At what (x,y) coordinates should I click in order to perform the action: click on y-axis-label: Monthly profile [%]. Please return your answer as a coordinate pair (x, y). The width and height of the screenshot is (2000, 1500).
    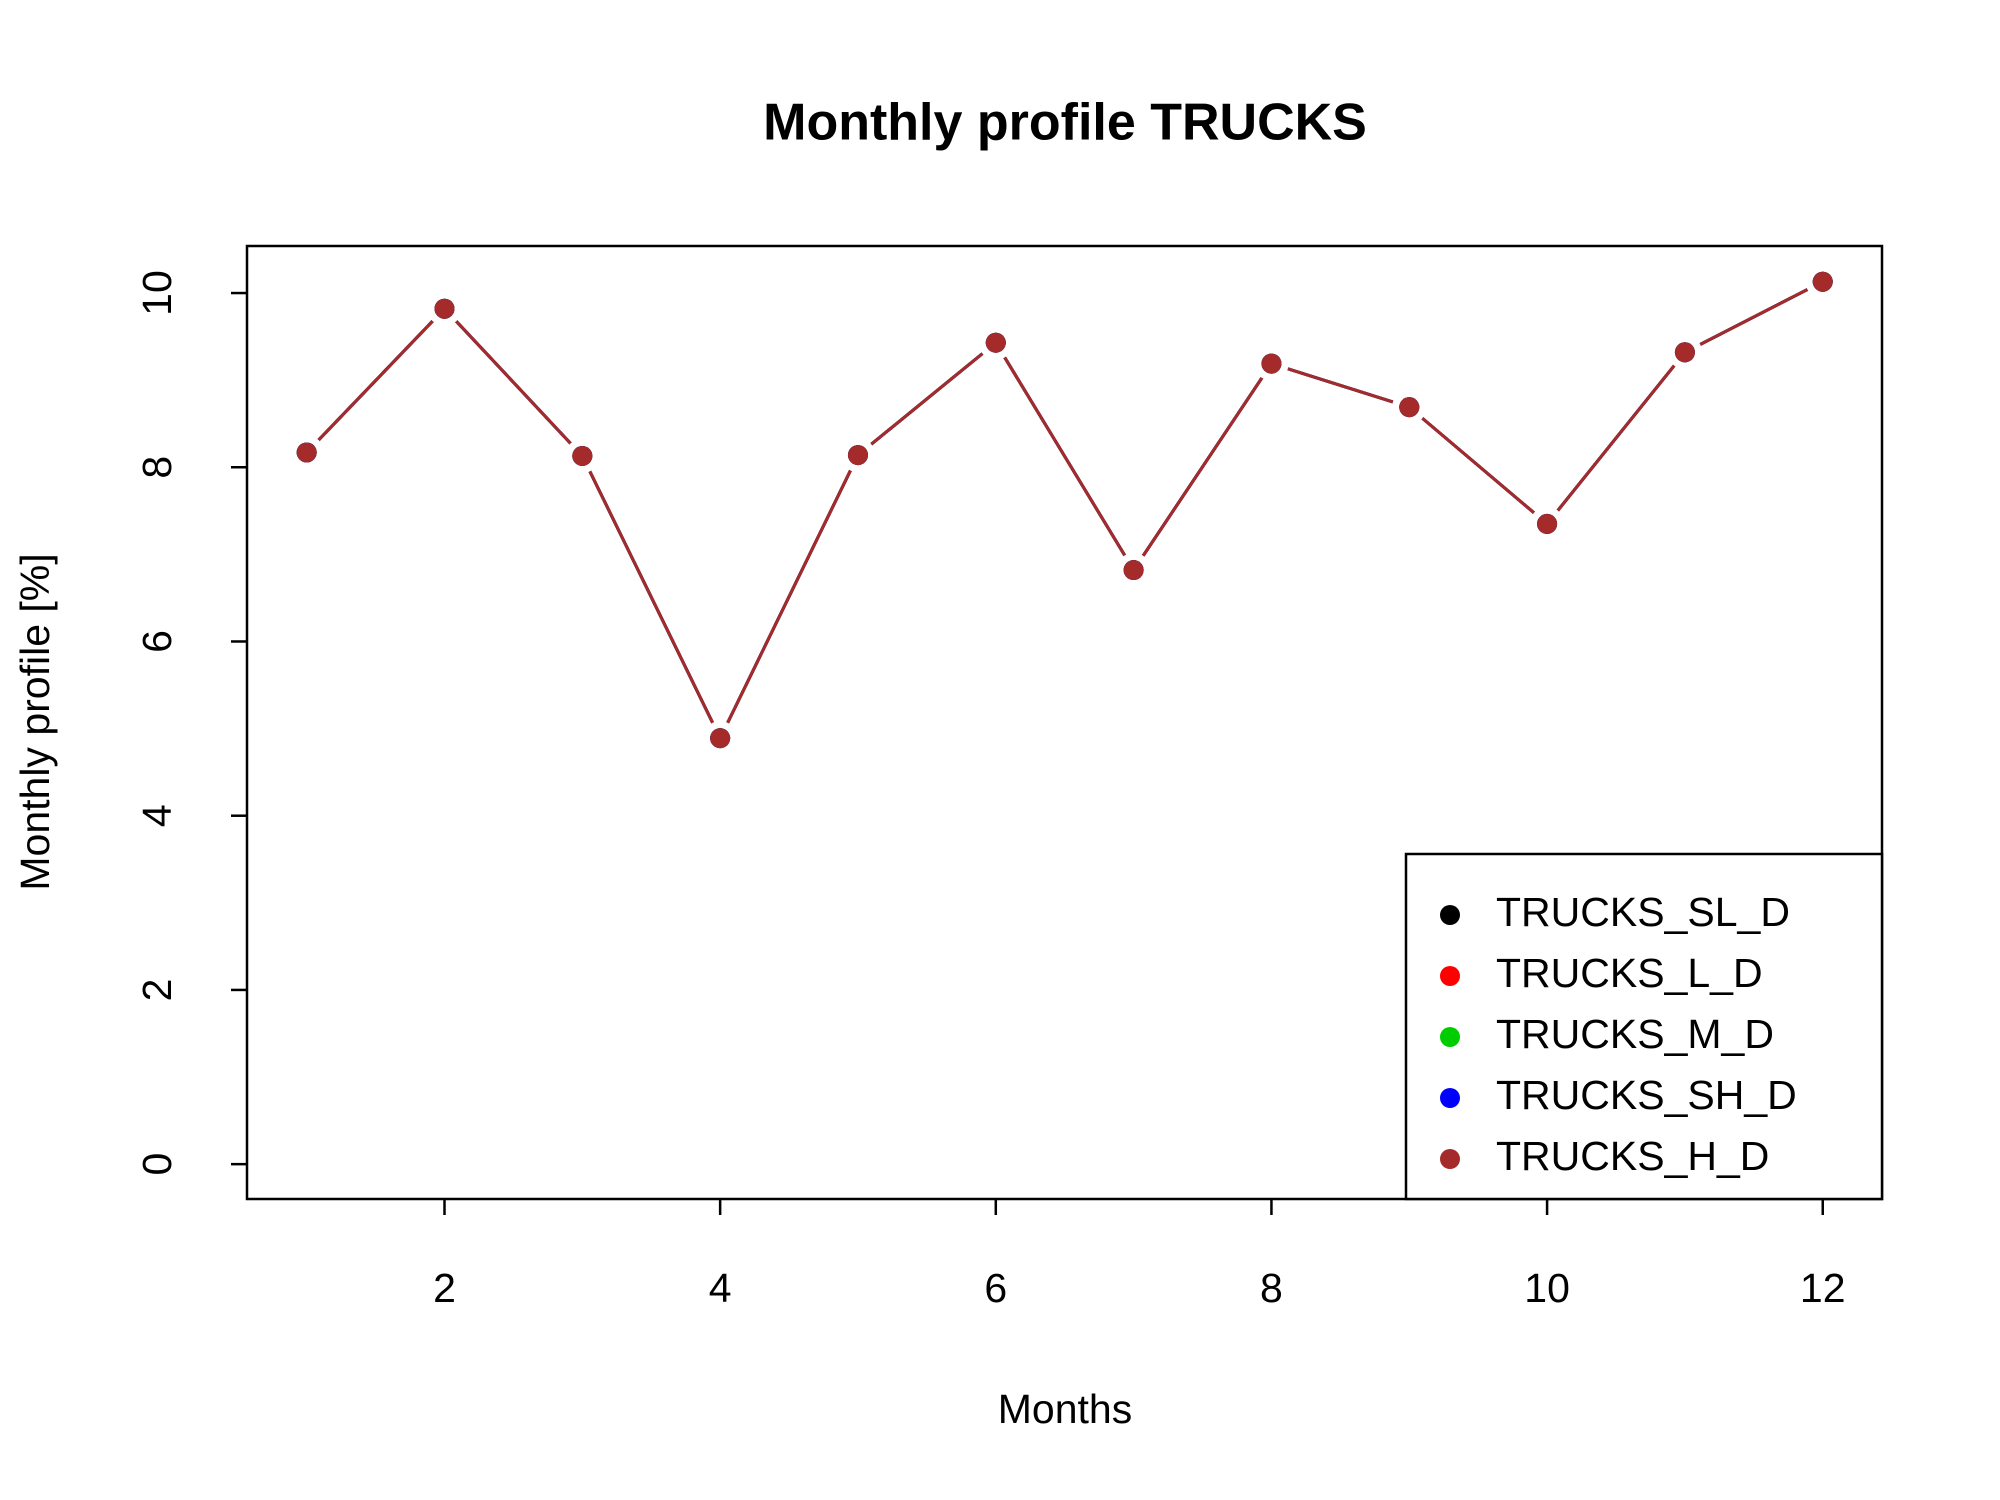
    Looking at the image, I should click on (35, 721).